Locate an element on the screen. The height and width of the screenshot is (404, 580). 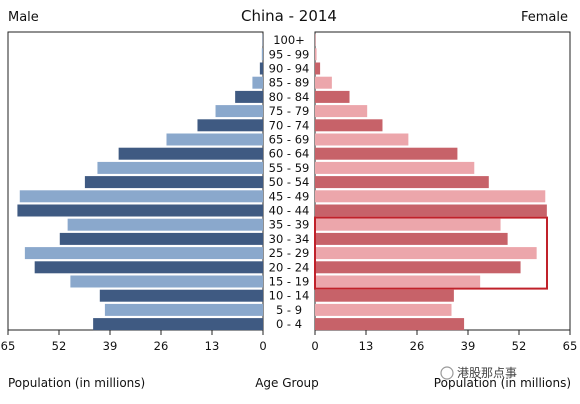
age-group-label: 30 - 34 is located at coordinates (289, 239).